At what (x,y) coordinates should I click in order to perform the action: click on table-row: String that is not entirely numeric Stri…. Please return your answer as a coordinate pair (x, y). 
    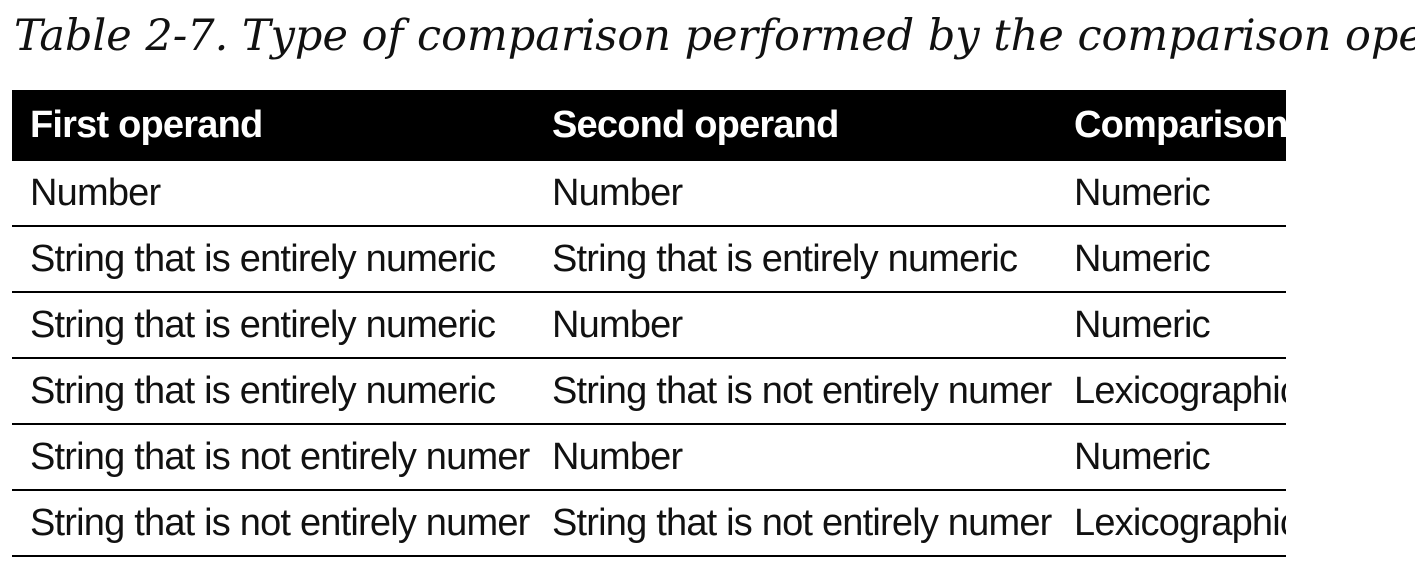
    Looking at the image, I should click on (649, 524).